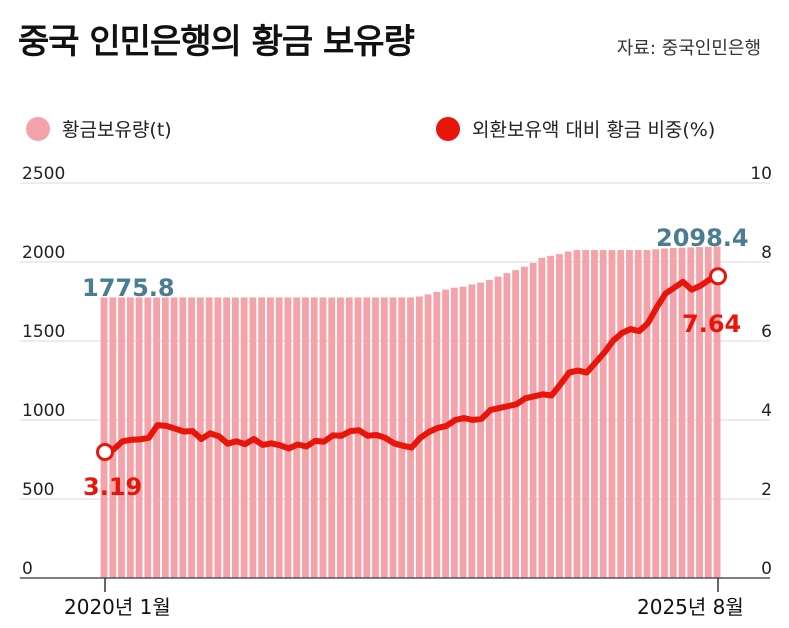 This screenshot has height=628, width=789. I want to click on y-right-tick-label: 2, so click(766, 490).